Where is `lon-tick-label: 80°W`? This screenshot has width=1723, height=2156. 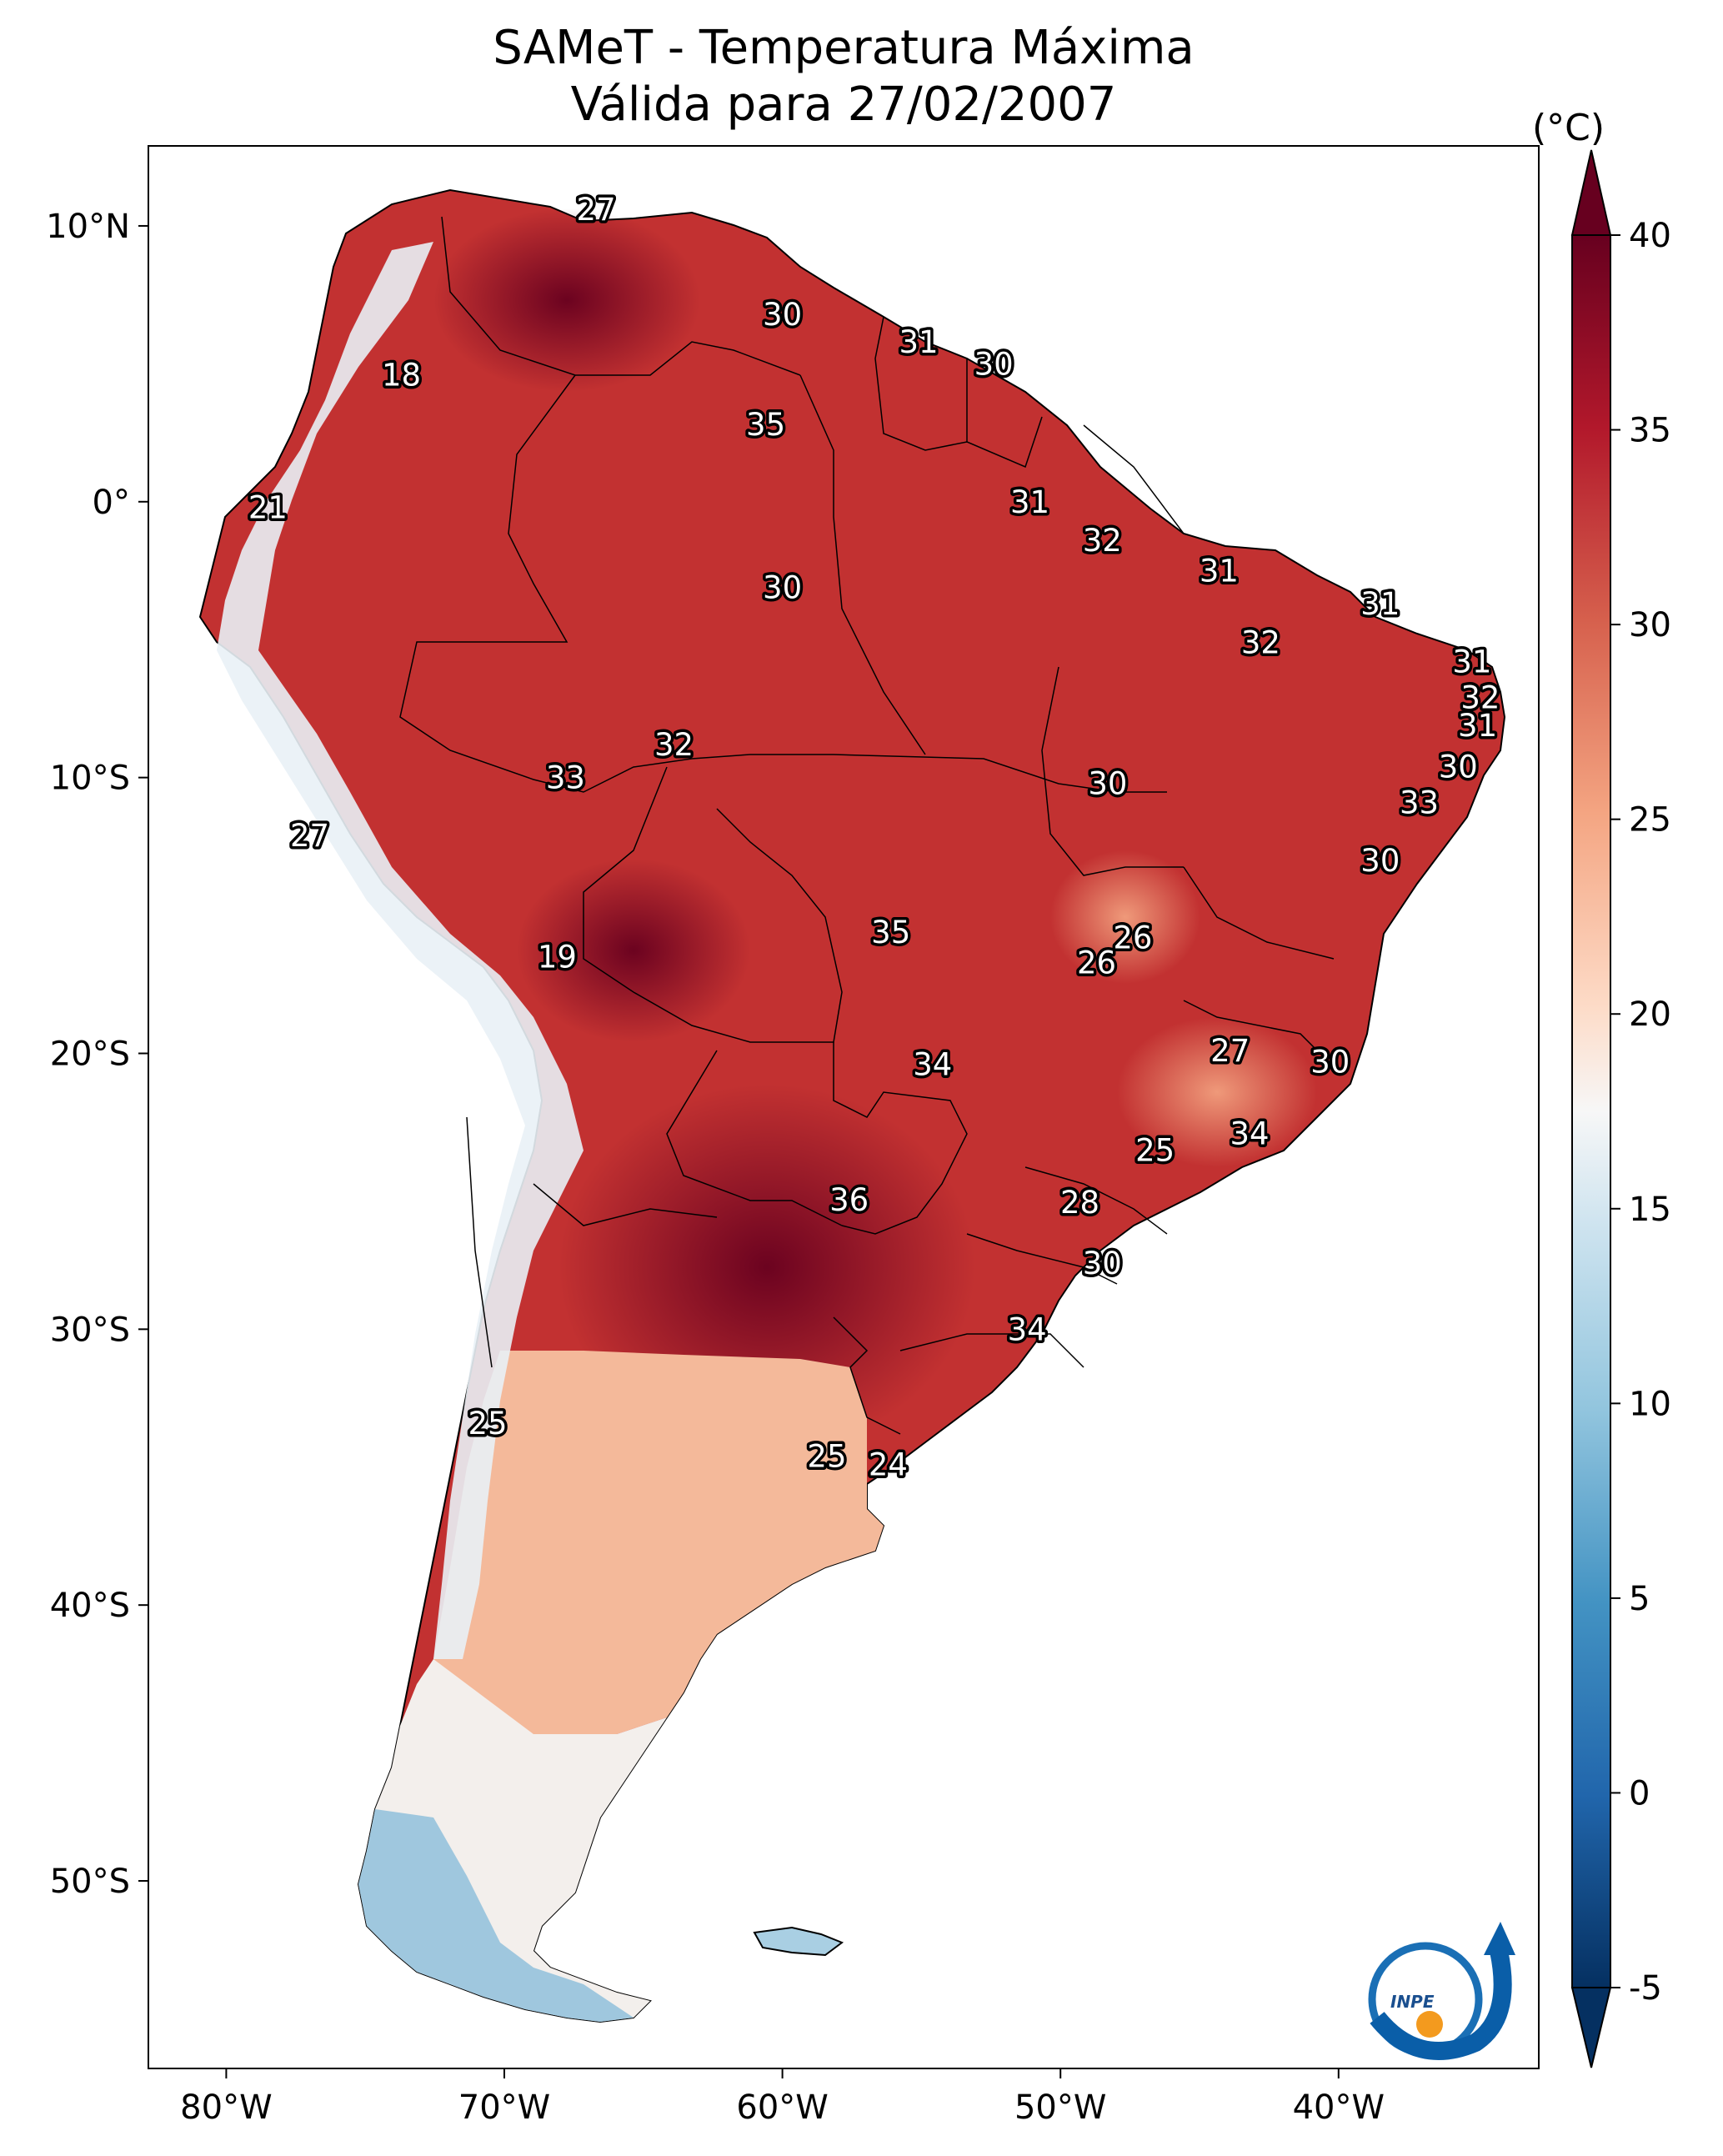 lon-tick-label: 80°W is located at coordinates (226, 2107).